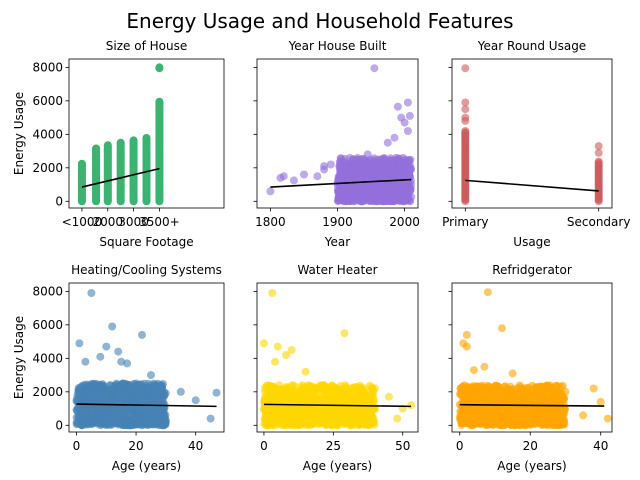 This screenshot has width=640, height=480. I want to click on subplot-title: Refridgerator, so click(532, 270).